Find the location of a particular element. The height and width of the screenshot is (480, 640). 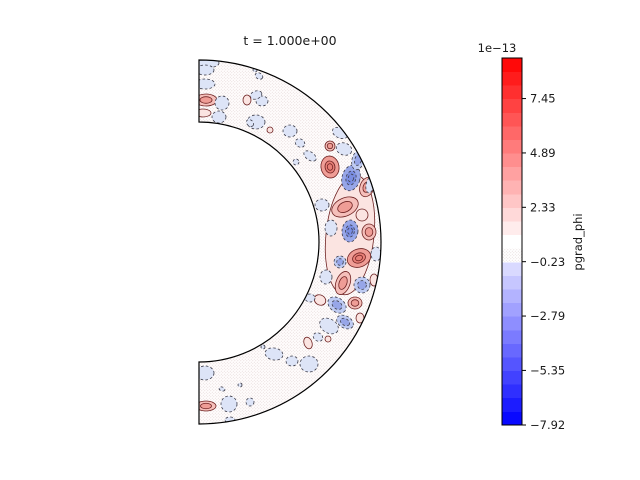

colorbar-tick-label: 2.33 is located at coordinates (543, 207).